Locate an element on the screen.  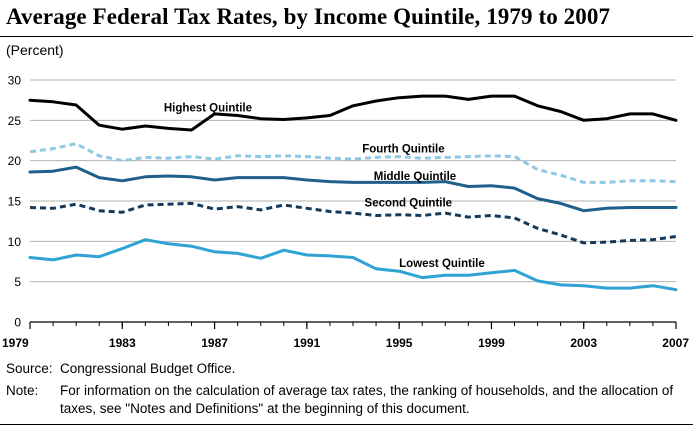
series-line-fourth-quintile is located at coordinates (353, 163).